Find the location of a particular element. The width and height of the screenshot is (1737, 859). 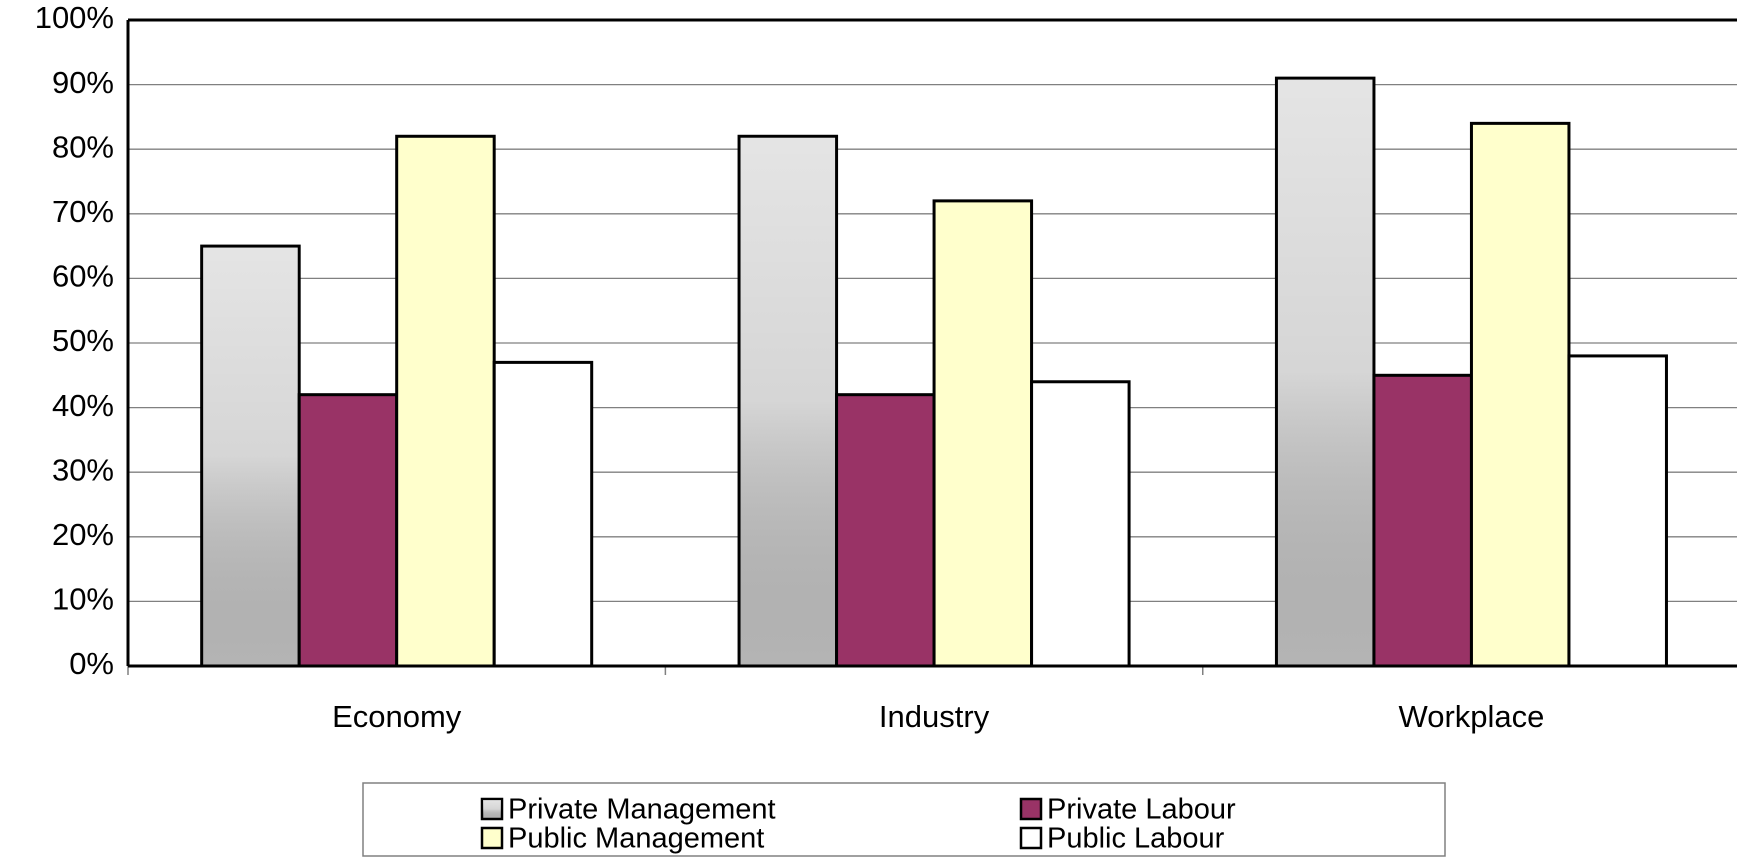

x-tick-label: Economy is located at coordinates (397, 716).